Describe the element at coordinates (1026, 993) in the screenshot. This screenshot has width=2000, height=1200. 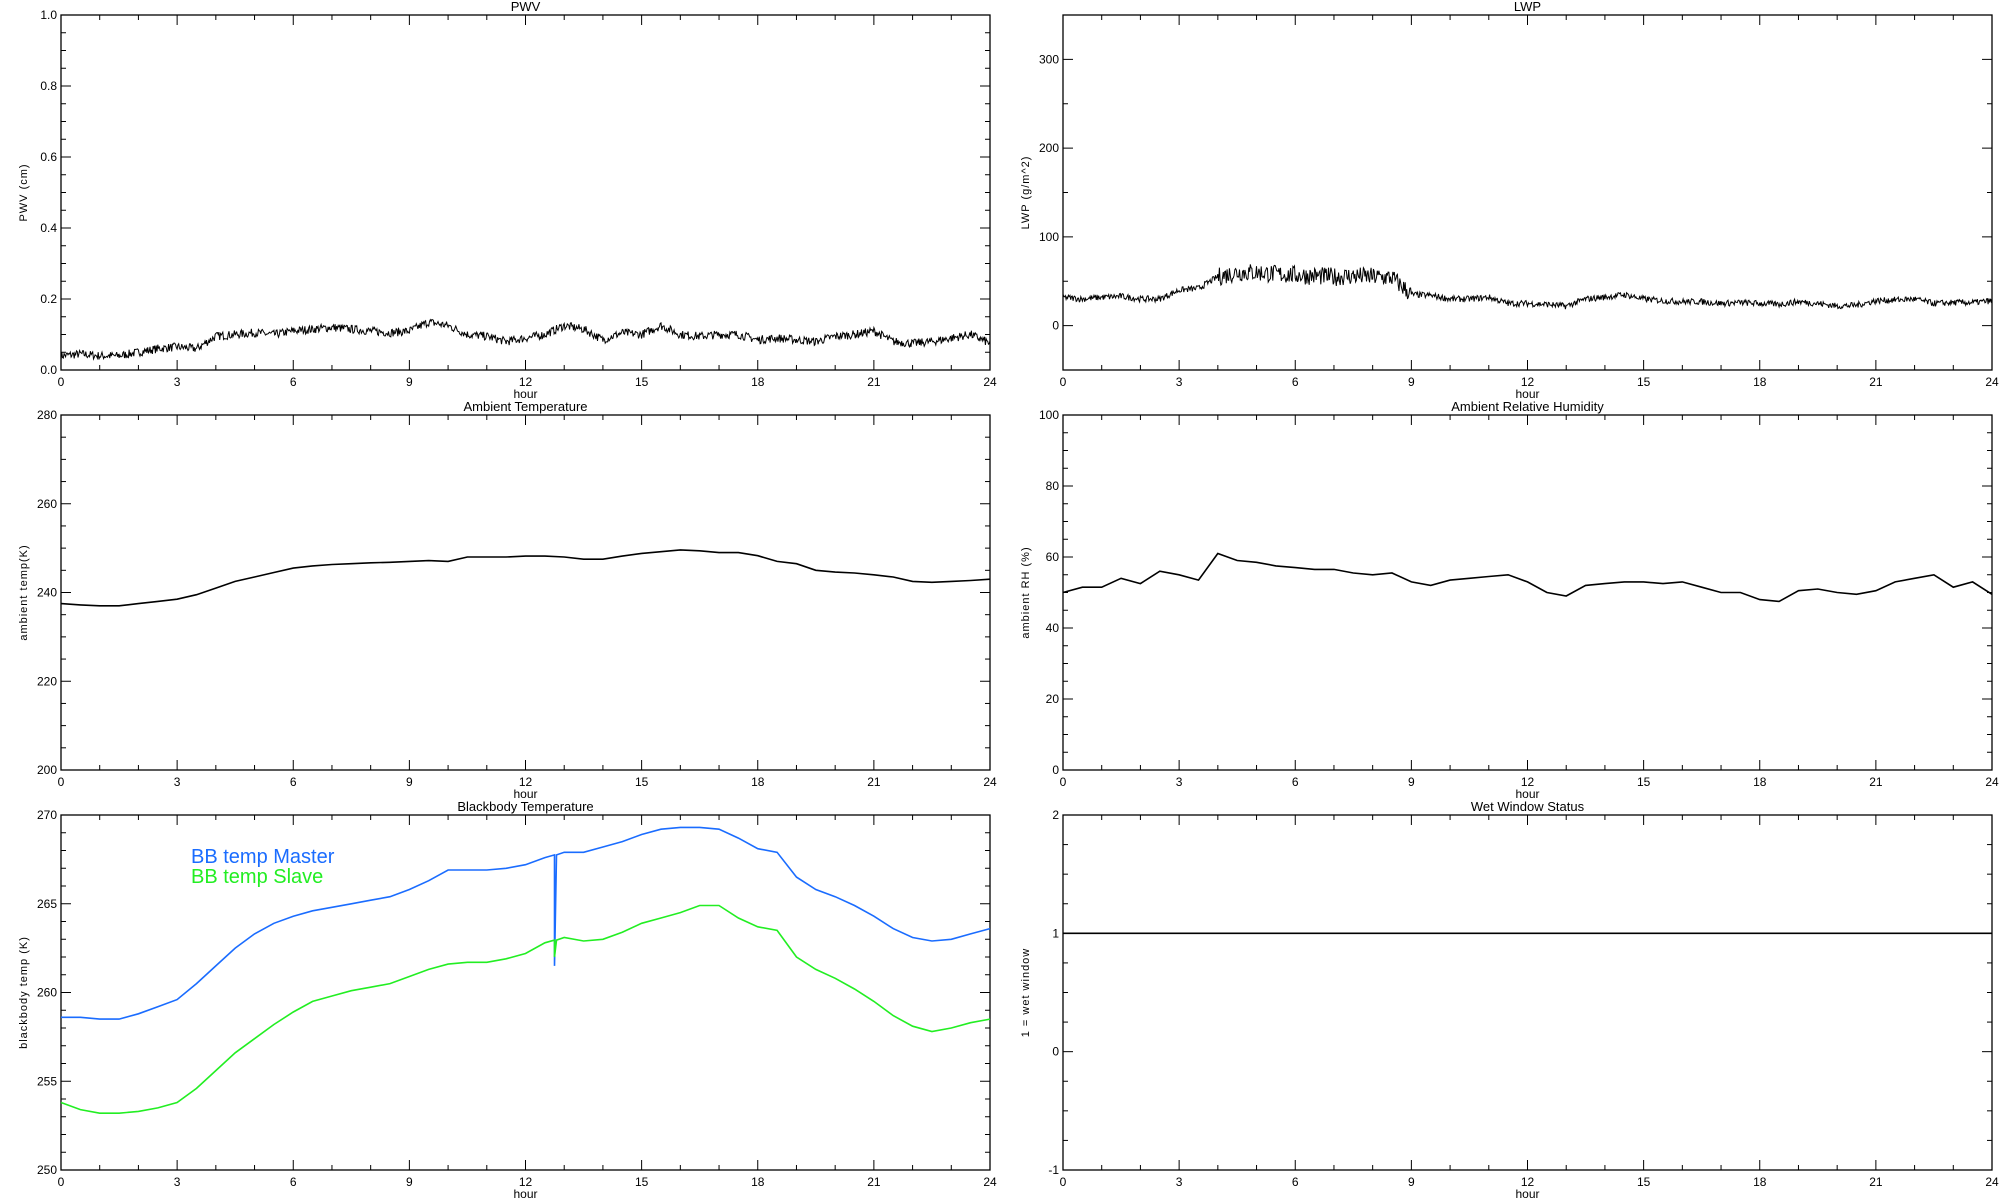
I see `y-axis-label: 1 = wet window` at that location.